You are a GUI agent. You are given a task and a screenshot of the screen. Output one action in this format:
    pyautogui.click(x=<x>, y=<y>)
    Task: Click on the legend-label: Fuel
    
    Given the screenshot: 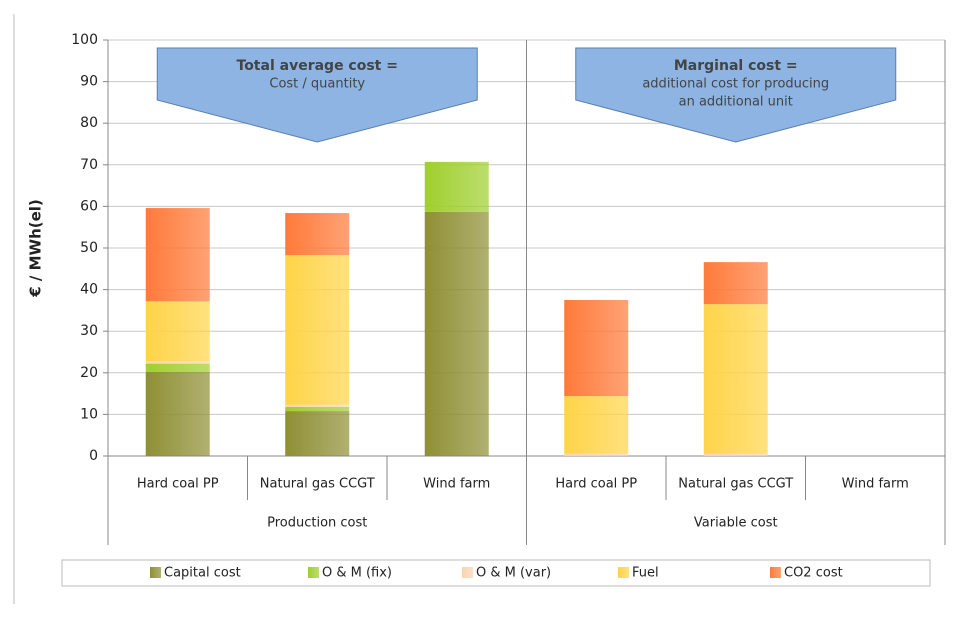 What is the action you would take?
    pyautogui.click(x=645, y=573)
    